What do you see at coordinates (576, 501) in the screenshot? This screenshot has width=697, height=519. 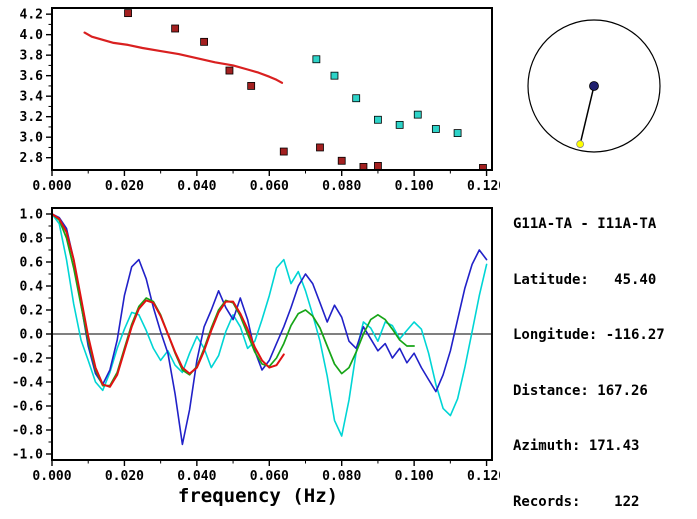 I see `records-line: Records: 122` at bounding box center [576, 501].